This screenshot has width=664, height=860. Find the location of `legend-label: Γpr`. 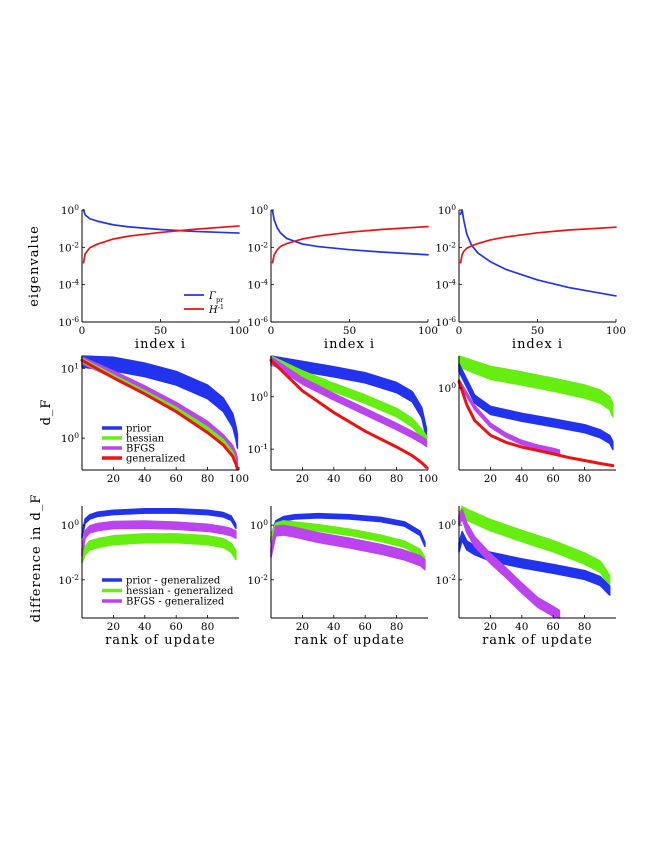

legend-label: Γpr is located at coordinates (216, 297).